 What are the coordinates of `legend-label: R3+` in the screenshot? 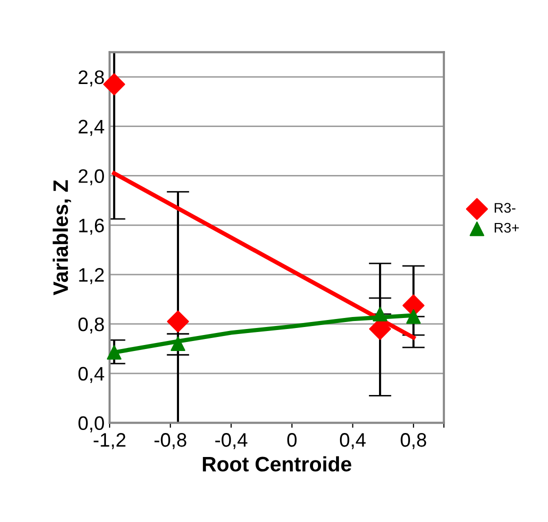 It's located at (506, 227).